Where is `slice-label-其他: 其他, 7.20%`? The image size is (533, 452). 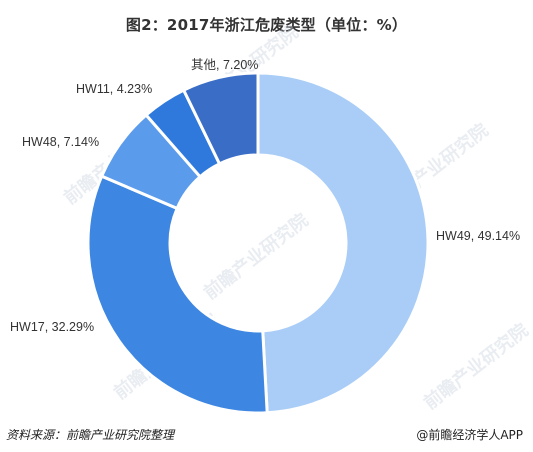
slice-label-其他: 其他, 7.20% is located at coordinates (224, 65).